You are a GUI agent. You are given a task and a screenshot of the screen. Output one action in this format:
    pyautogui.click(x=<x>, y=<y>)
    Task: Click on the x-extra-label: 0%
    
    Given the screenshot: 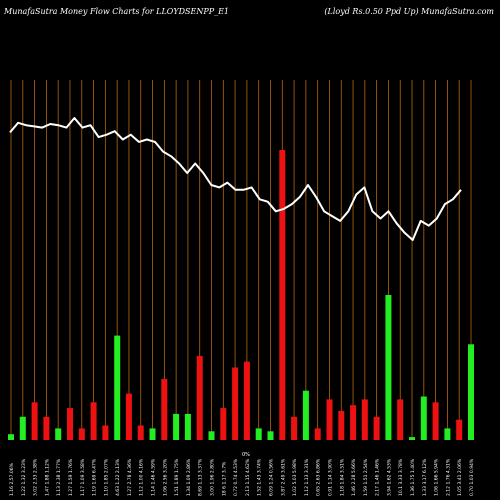 What is the action you would take?
    pyautogui.click(x=246, y=455)
    